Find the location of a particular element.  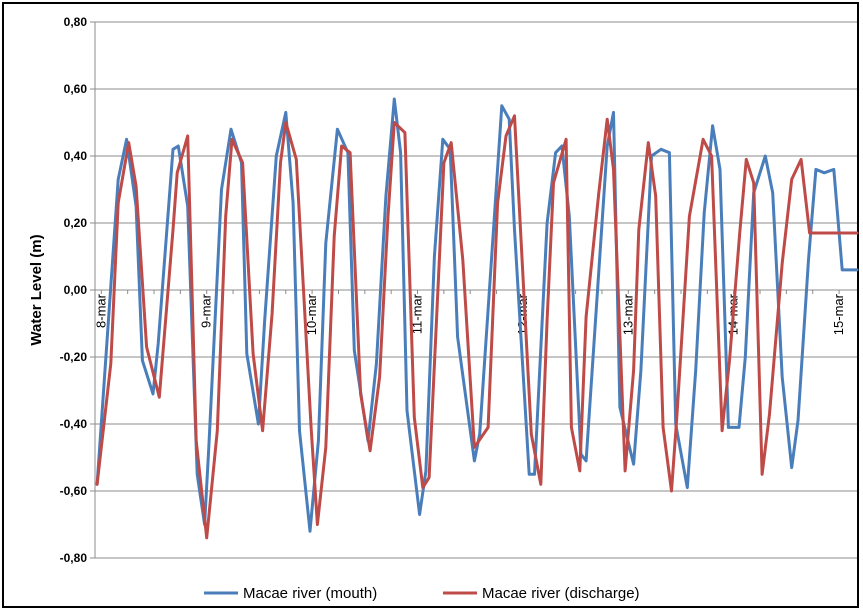

x-tick-label: 8-mar is located at coordinates (100, 310).